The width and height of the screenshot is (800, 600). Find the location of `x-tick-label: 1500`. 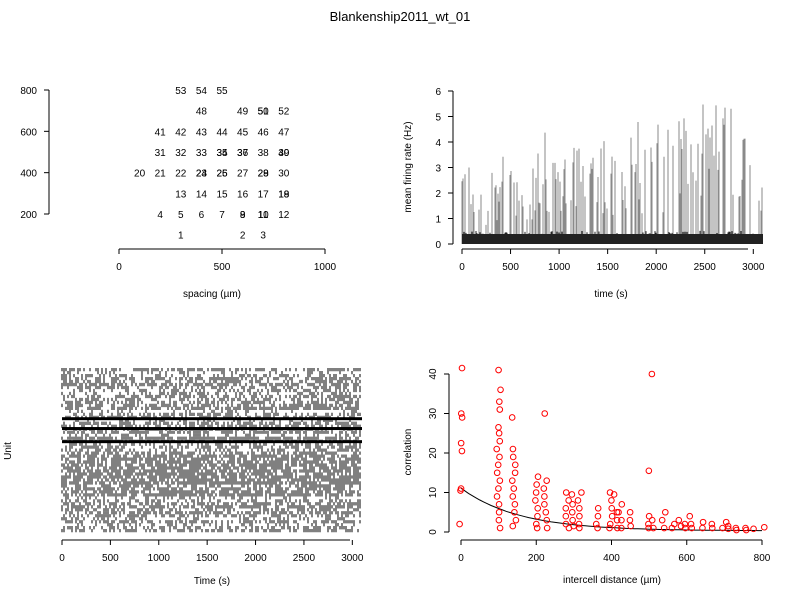

x-tick-label: 1500 is located at coordinates (608, 267).